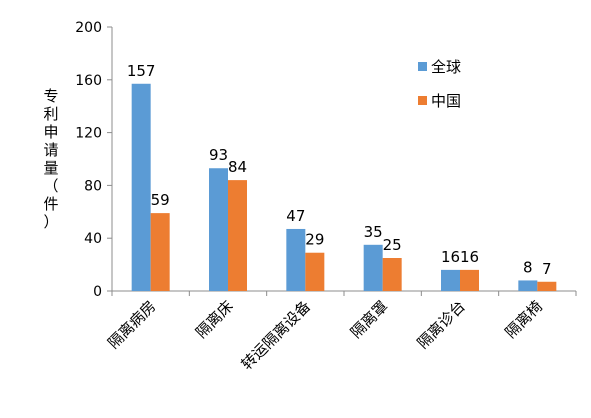  Describe the element at coordinates (88, 134) in the screenshot. I see `y-tick-label: 120` at that location.